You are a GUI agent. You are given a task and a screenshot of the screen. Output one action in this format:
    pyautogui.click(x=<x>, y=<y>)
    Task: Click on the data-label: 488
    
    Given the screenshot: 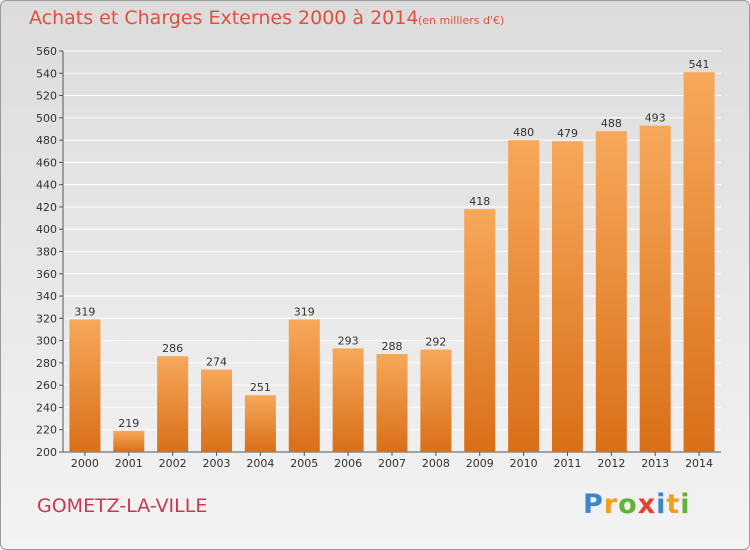 What is the action you would take?
    pyautogui.click(x=611, y=123)
    